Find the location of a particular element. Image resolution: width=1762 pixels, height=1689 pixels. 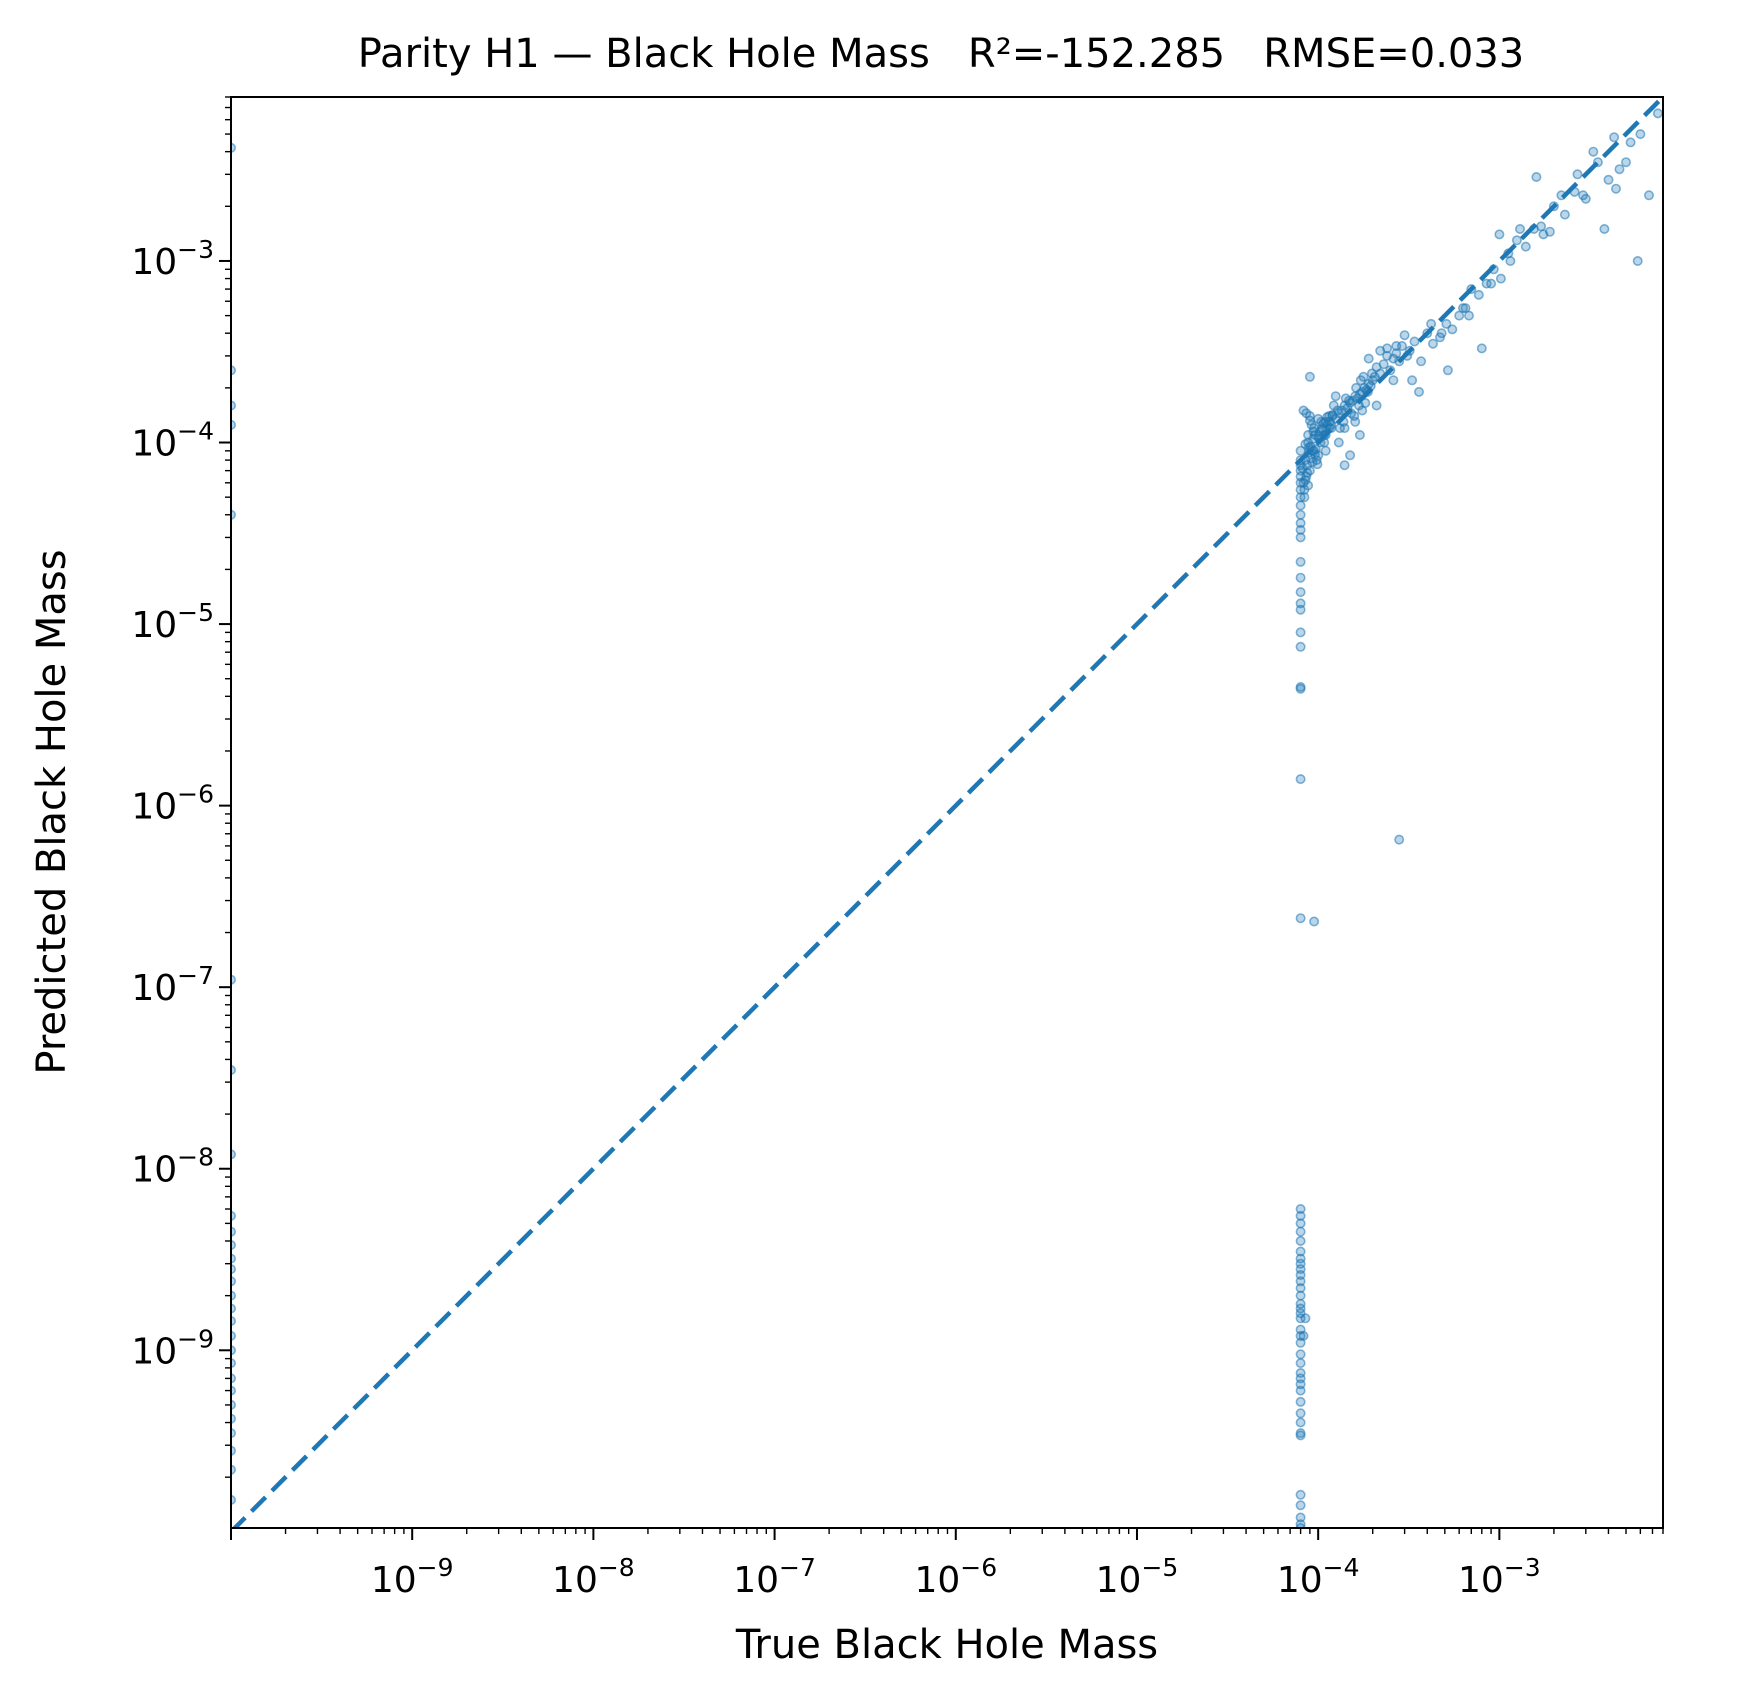

x-tick-label: 10⁻⁷ is located at coordinates (774, 1577).